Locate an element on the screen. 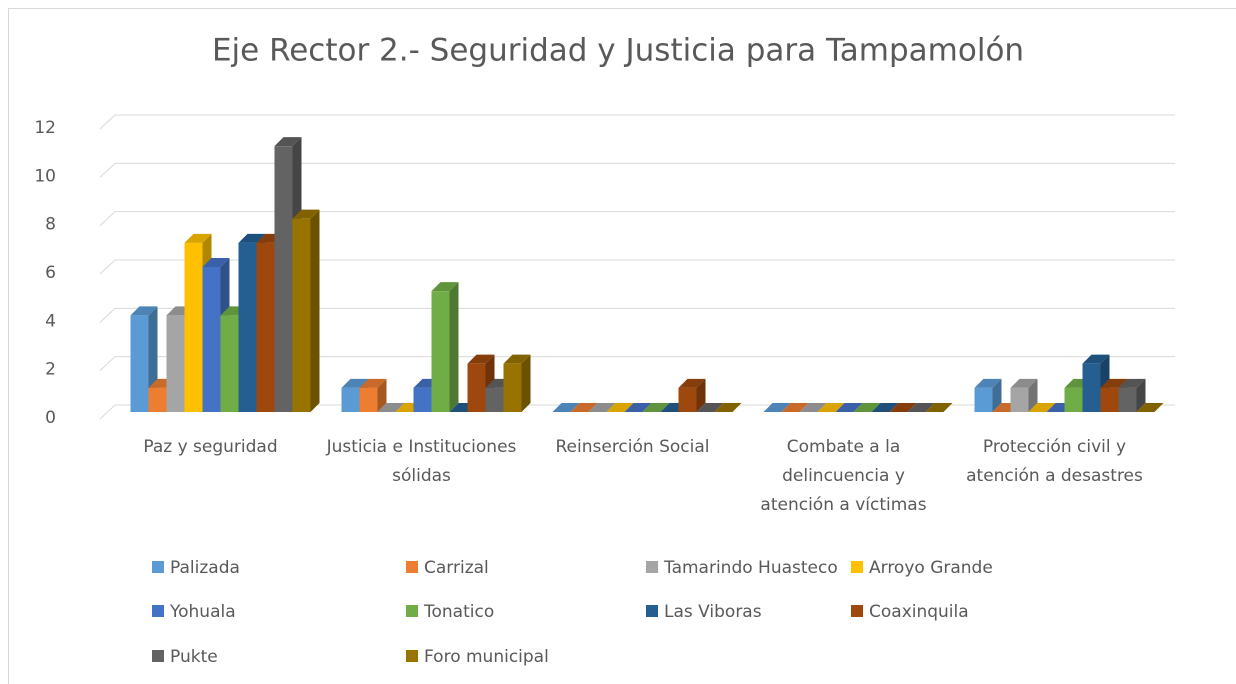  legend-label: Las Viboras is located at coordinates (713, 612).